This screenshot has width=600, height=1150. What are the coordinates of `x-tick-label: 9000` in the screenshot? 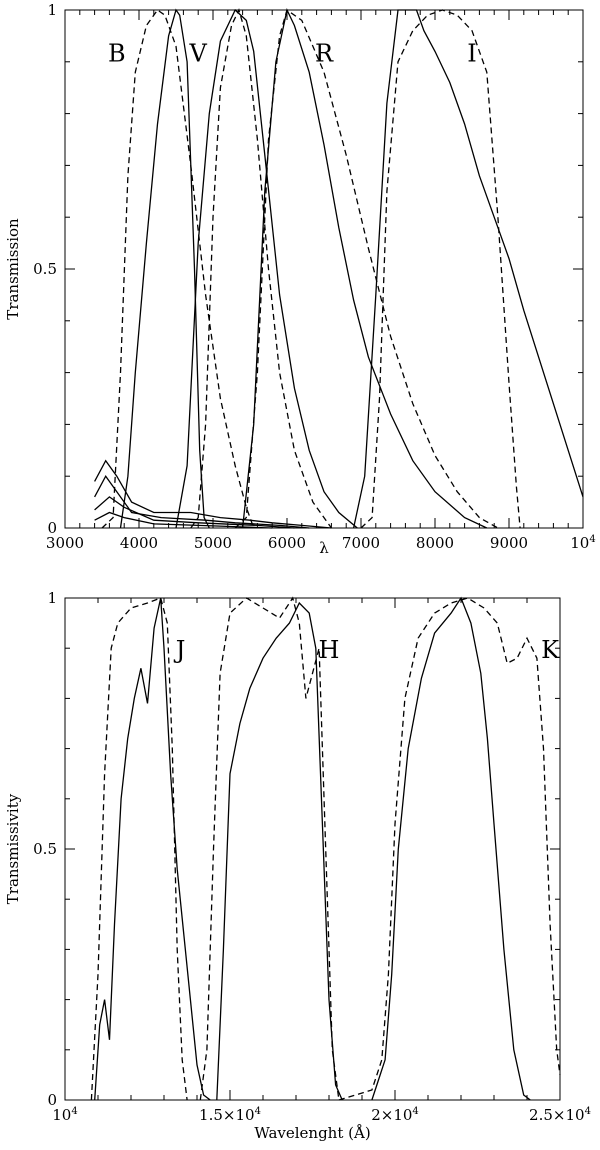 It's located at (509, 543).